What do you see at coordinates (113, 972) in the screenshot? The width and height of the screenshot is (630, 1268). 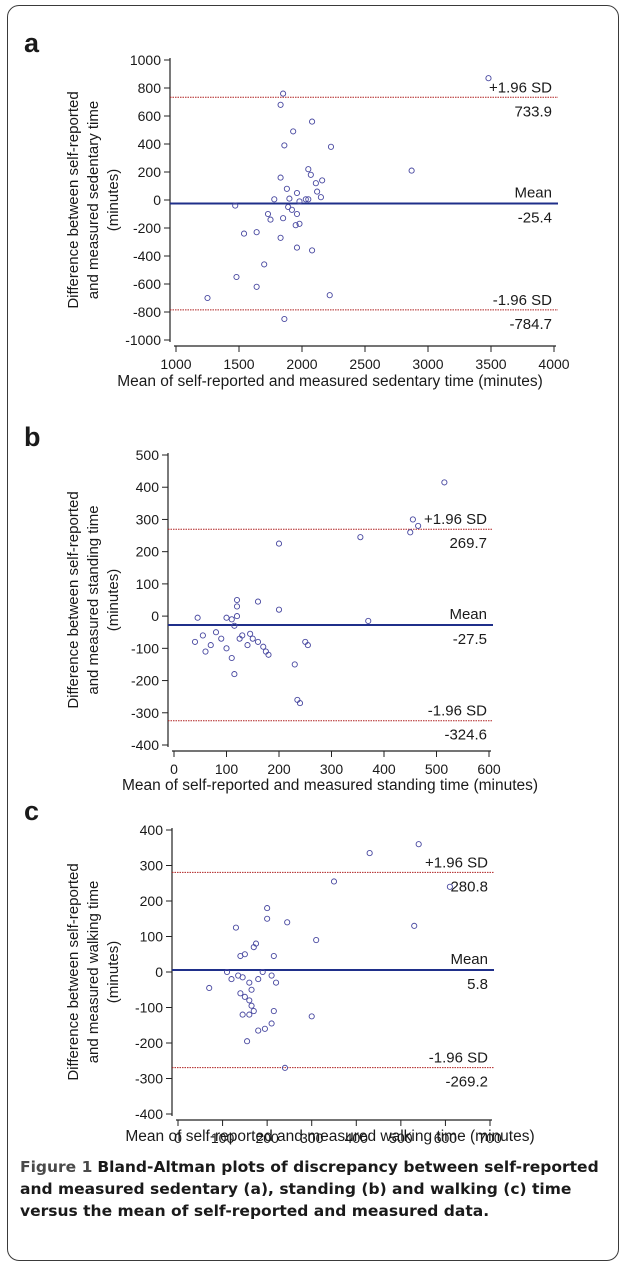 I see `panel-c-y-label-line: (minutes)` at bounding box center [113, 972].